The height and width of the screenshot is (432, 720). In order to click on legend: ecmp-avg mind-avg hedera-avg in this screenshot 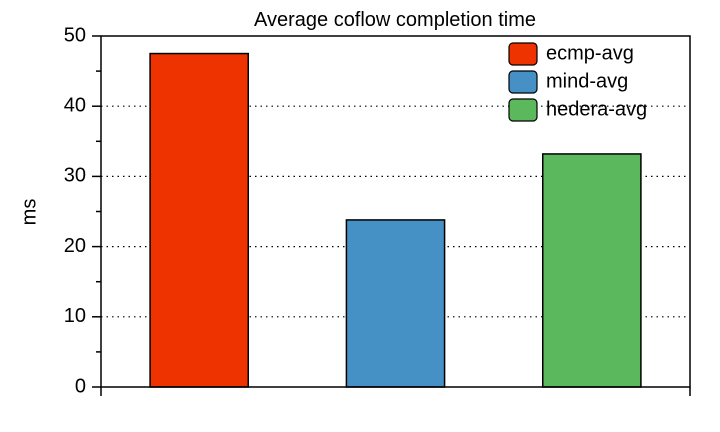, I will do `click(577, 82)`.